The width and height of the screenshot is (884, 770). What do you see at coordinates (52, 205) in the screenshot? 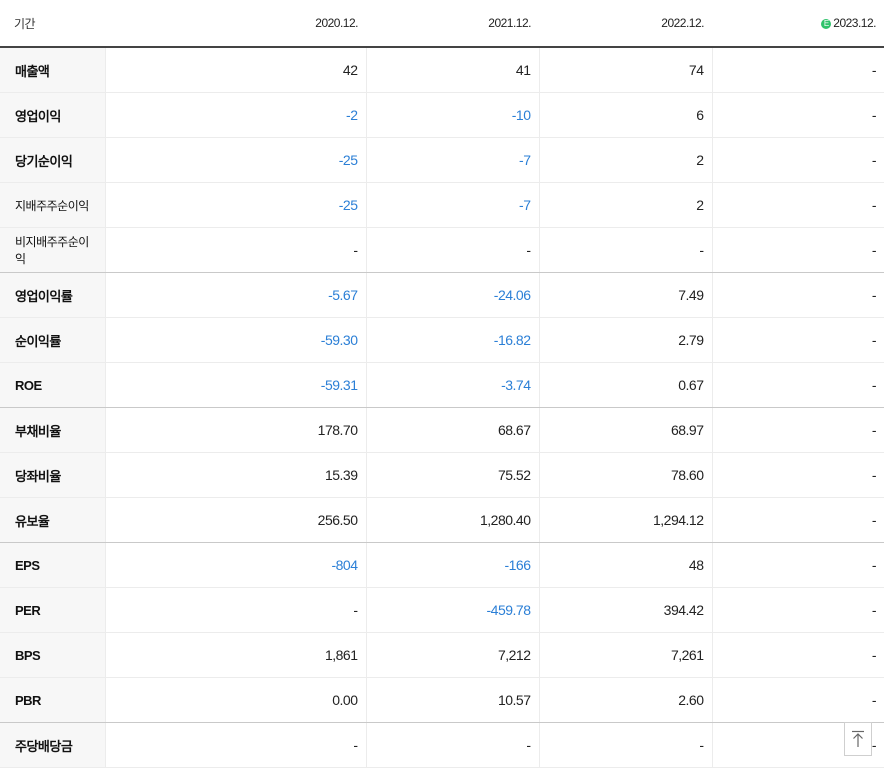
I see `row-label: 지배주주순이익` at bounding box center [52, 205].